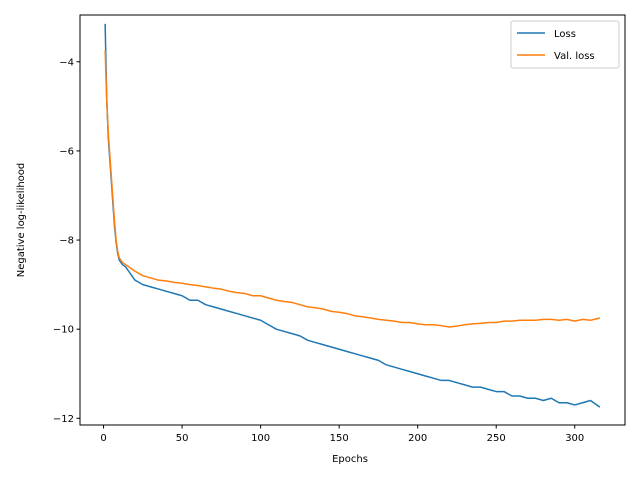 Image resolution: width=640 pixels, height=480 pixels. What do you see at coordinates (350, 459) in the screenshot?
I see `x-axis-label: Epochs` at bounding box center [350, 459].